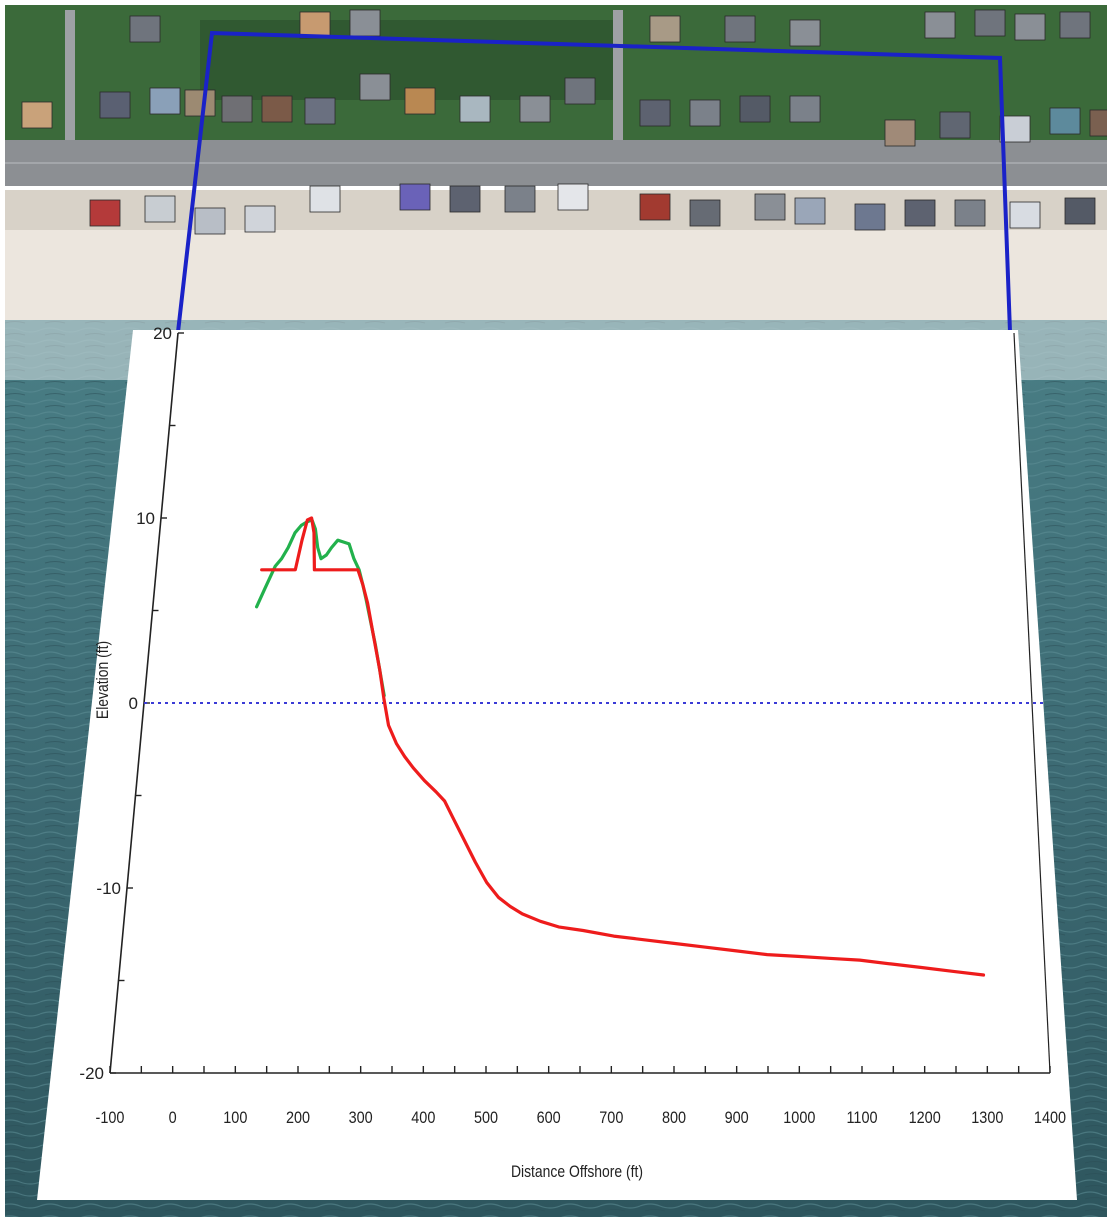 The image size is (1107, 1217). What do you see at coordinates (556, 267) in the screenshot?
I see `beach-sand` at bounding box center [556, 267].